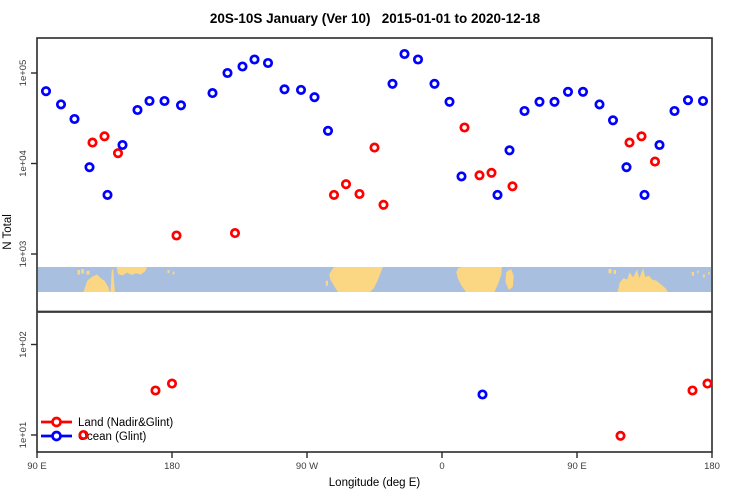  What do you see at coordinates (8, 232) in the screenshot?
I see `y-axis-label: N Total` at bounding box center [8, 232].